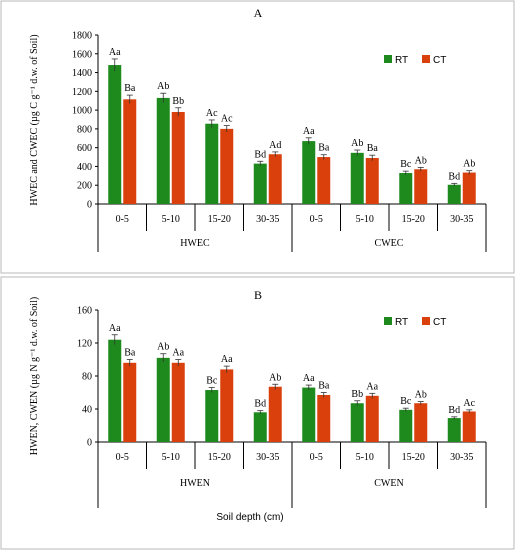  What do you see at coordinates (258, 295) in the screenshot?
I see `panel-b-title: B` at bounding box center [258, 295].